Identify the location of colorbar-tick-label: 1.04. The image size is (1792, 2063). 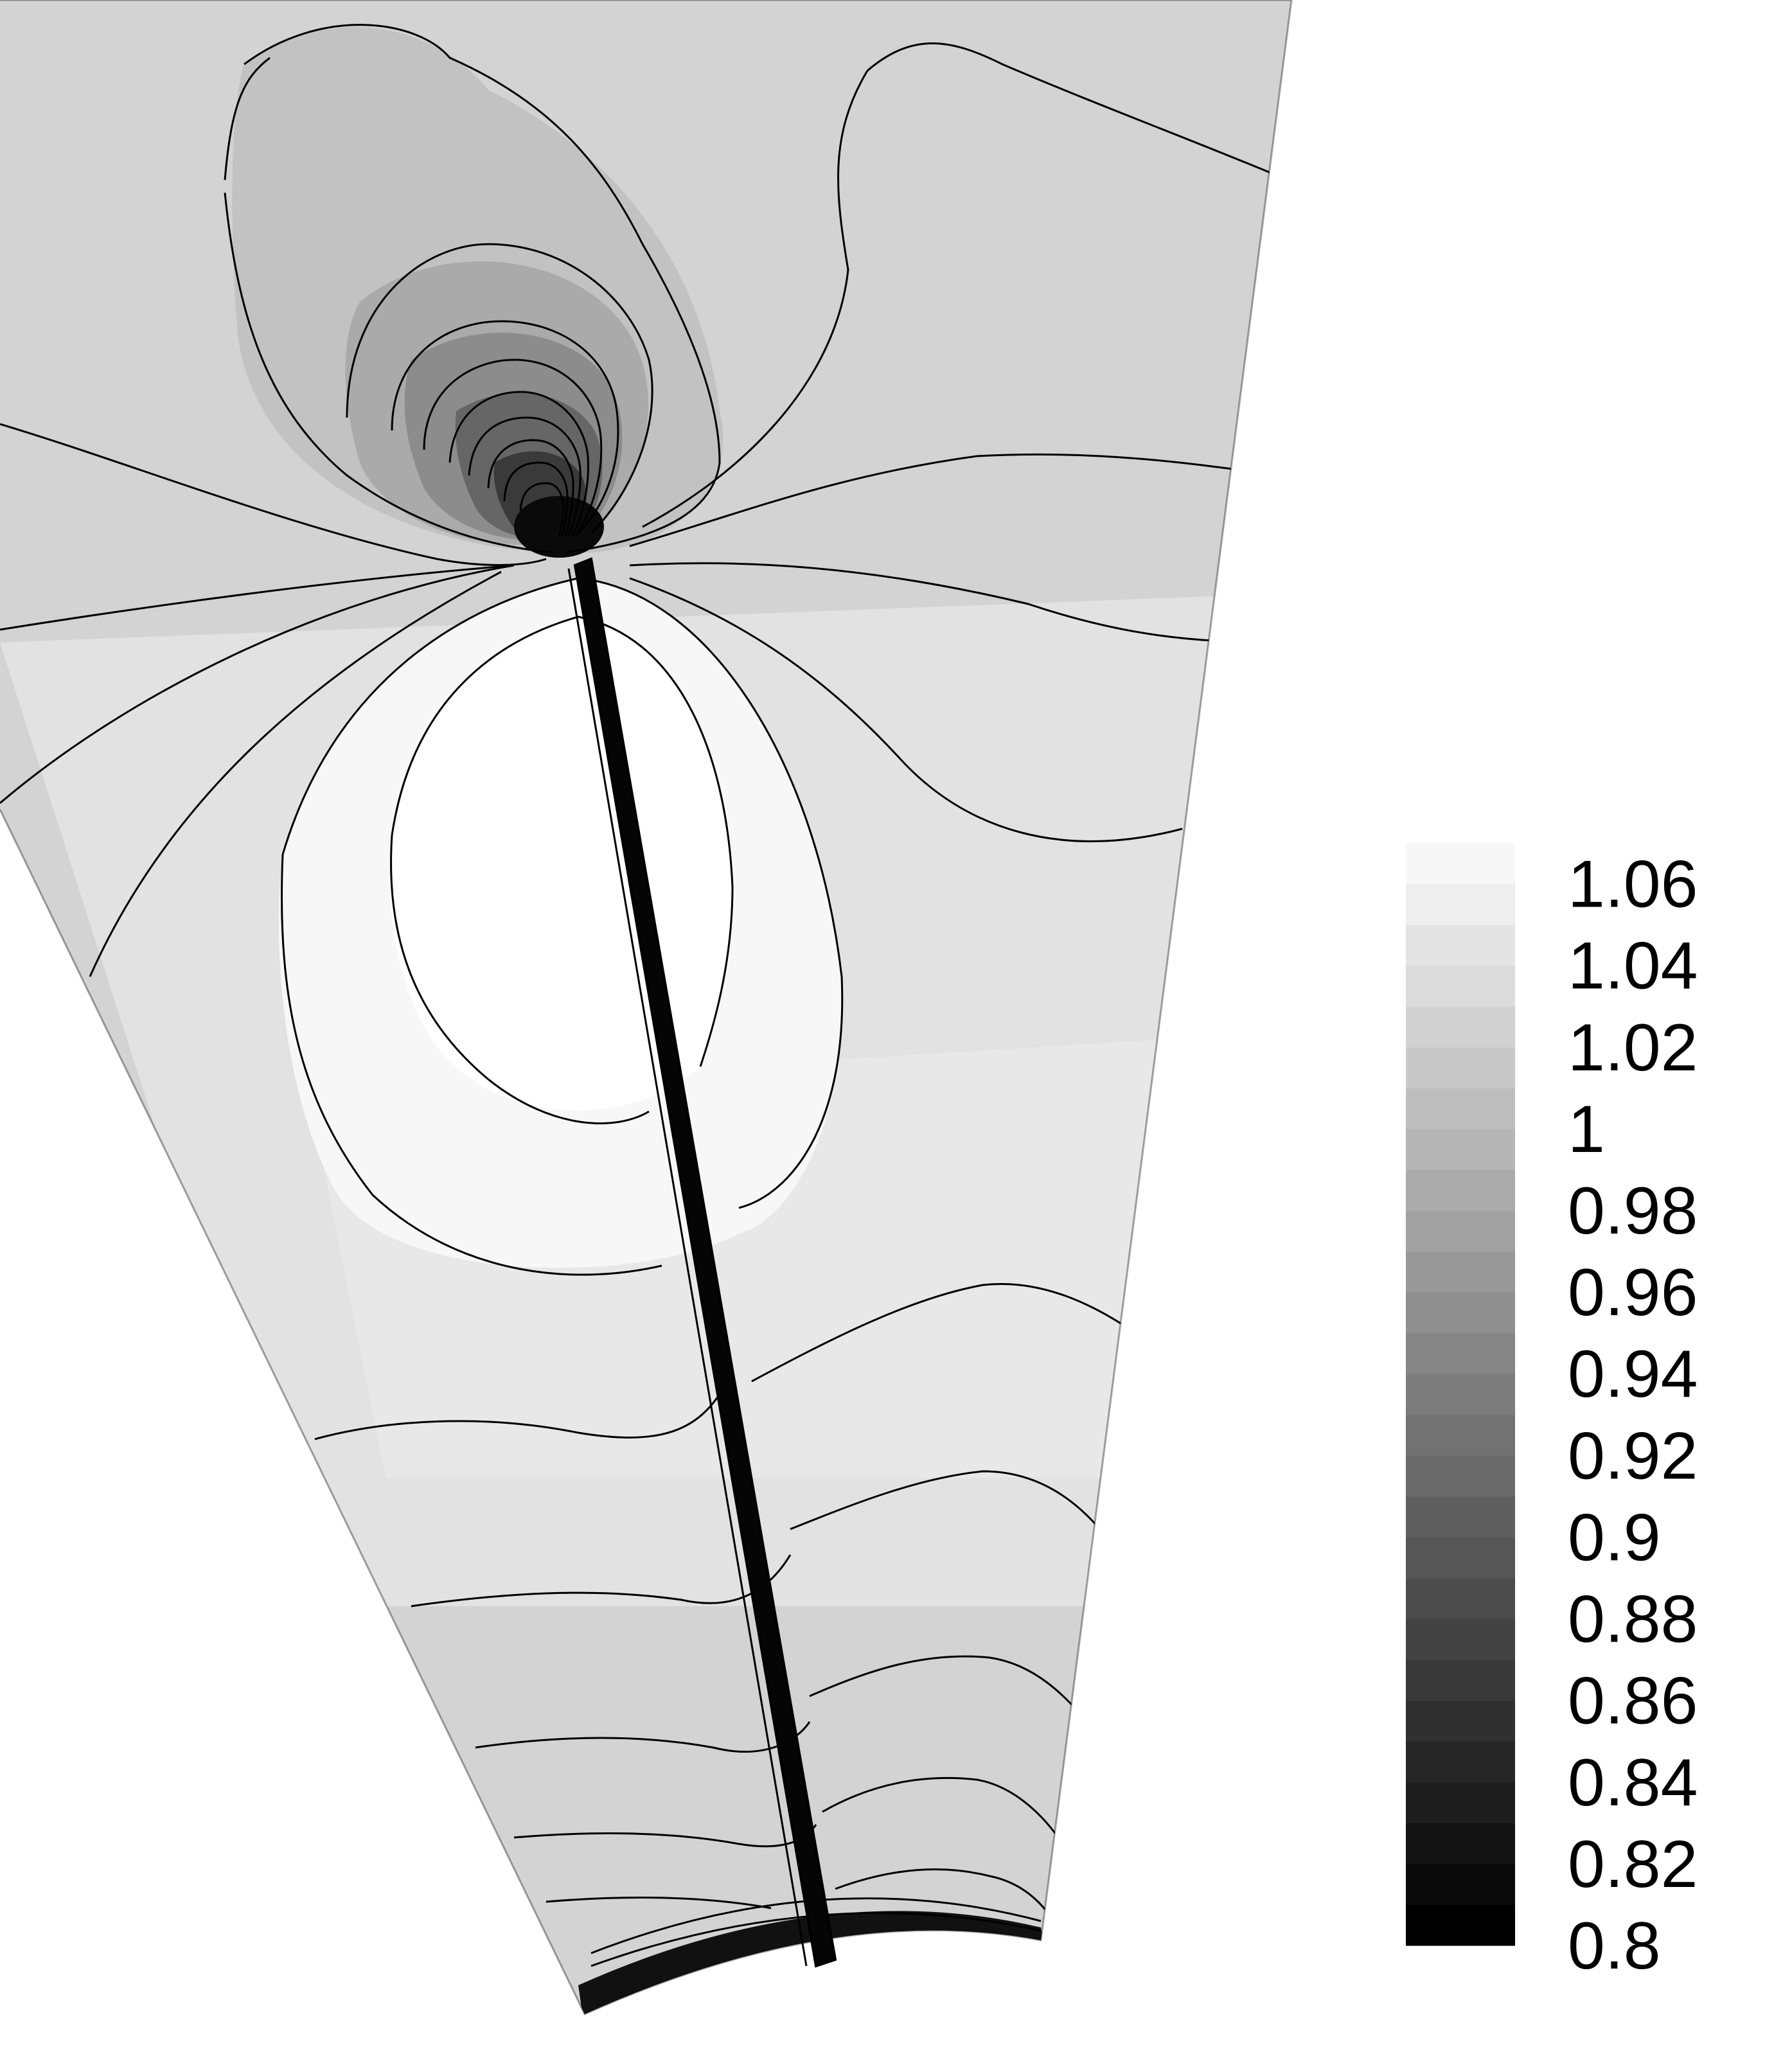
(1633, 966).